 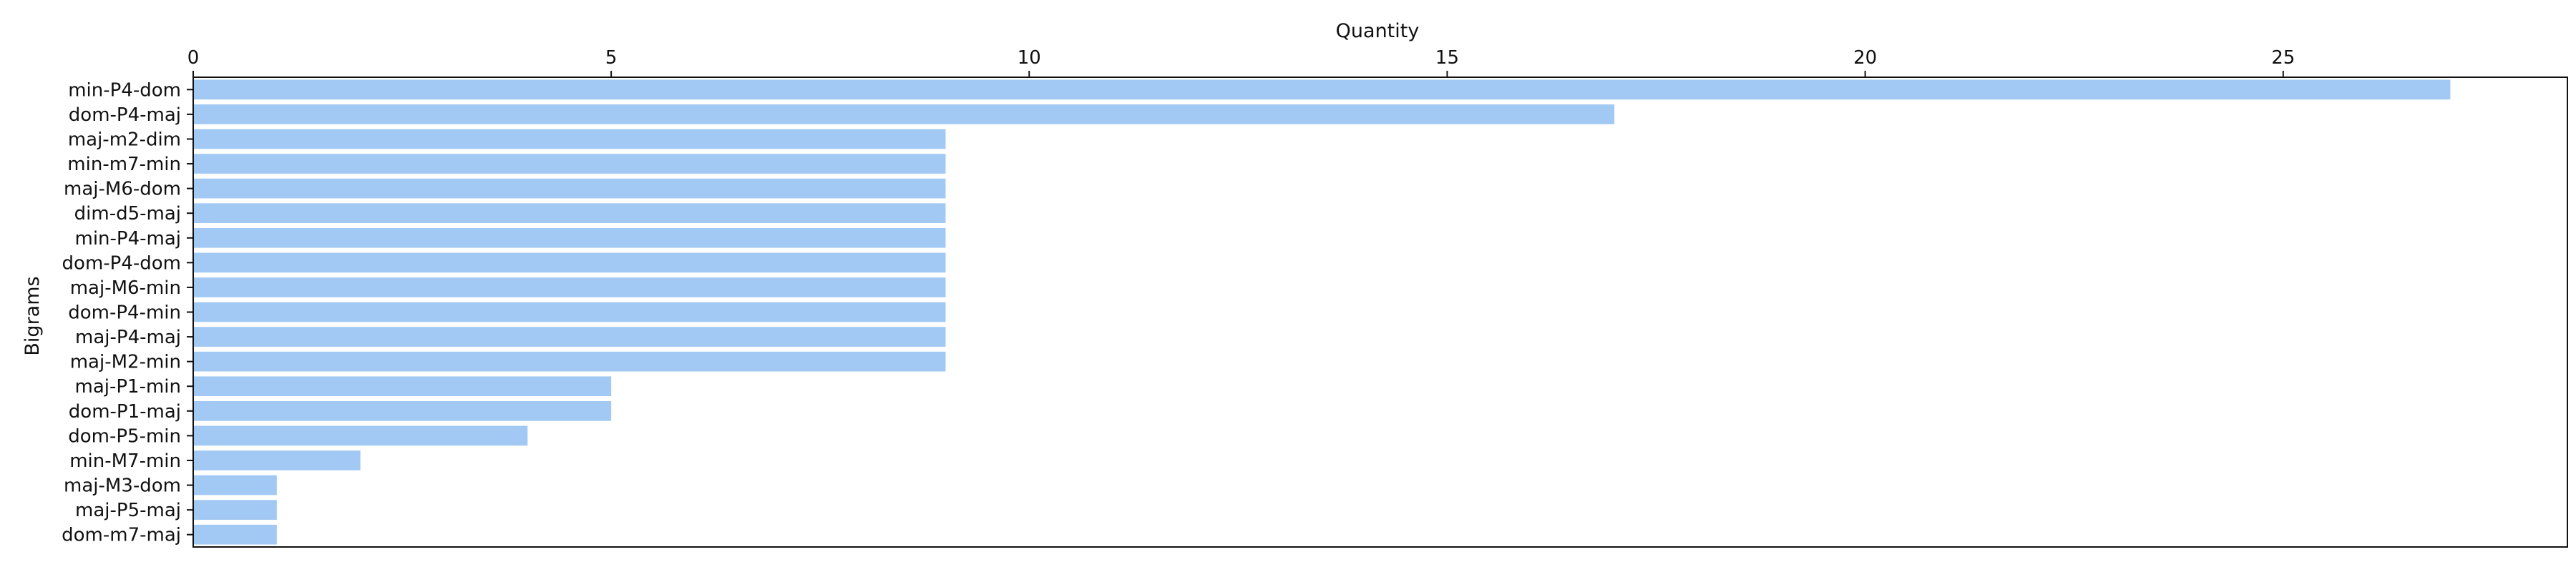 I want to click on y-tick-label: maj-m2-dim, so click(x=124, y=139).